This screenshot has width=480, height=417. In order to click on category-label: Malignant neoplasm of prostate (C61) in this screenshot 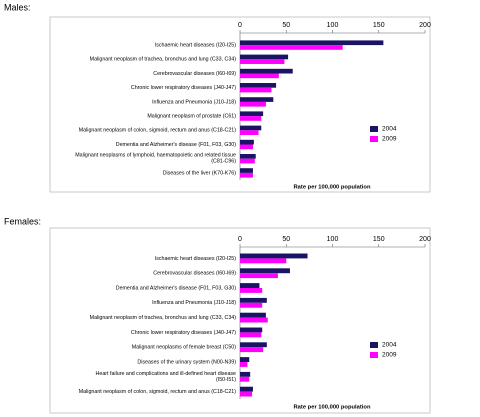, I will do `click(191, 117)`.